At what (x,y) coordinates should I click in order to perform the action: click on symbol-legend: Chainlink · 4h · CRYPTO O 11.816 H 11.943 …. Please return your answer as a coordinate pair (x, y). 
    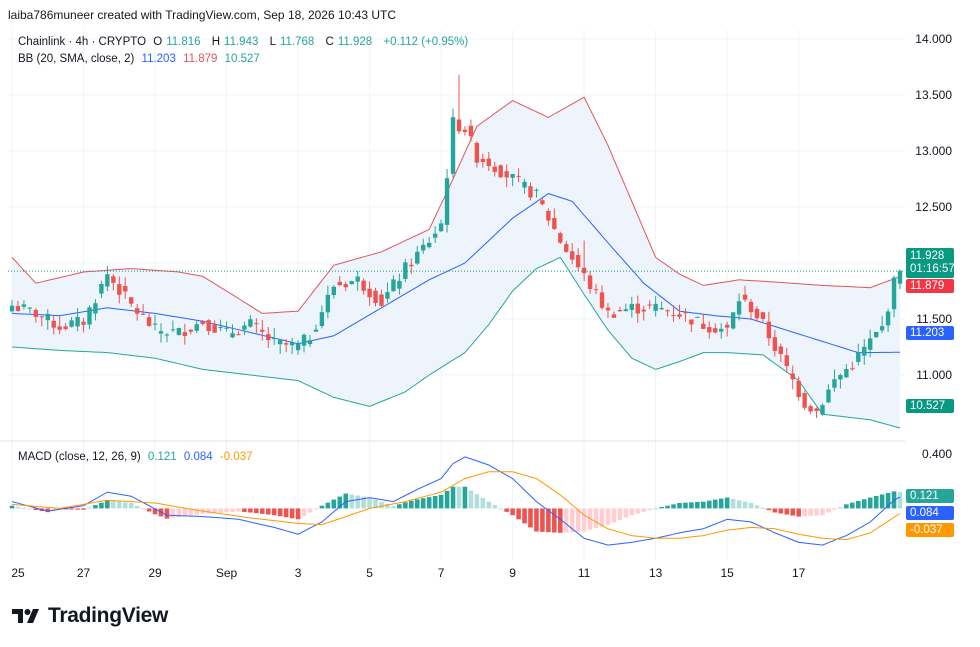
    Looking at the image, I should click on (245, 42).